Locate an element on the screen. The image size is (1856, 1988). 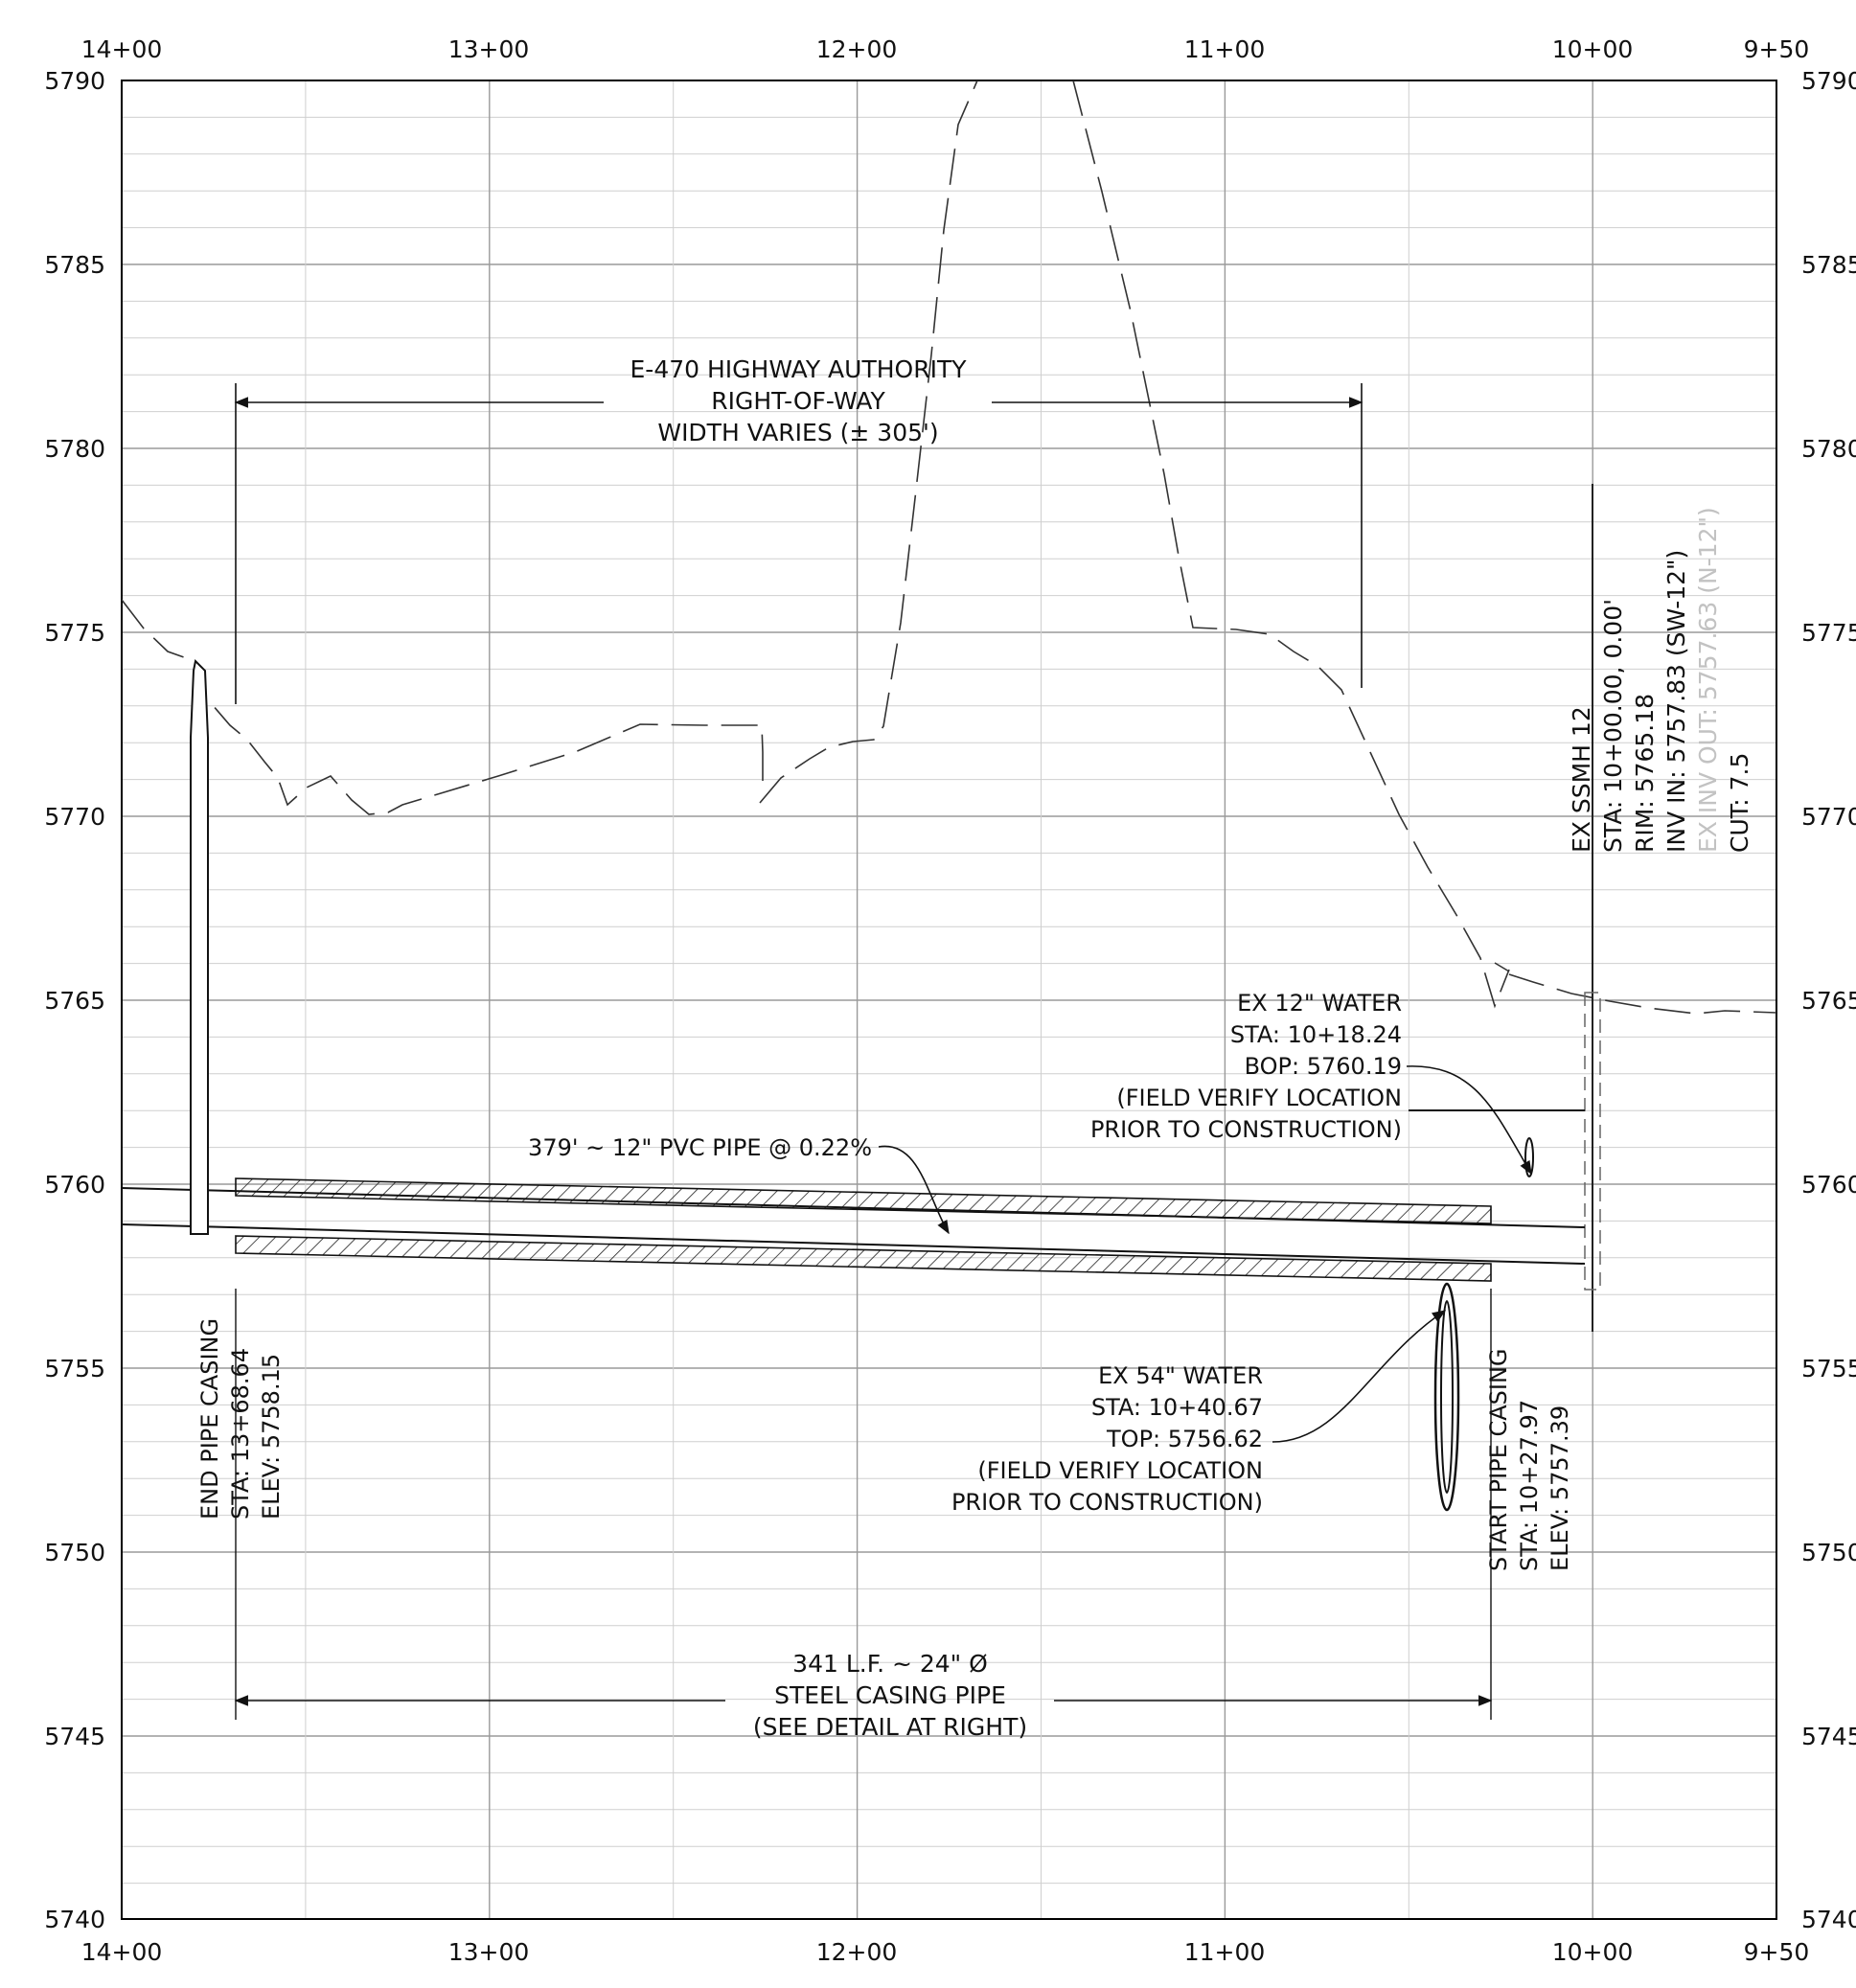
water54-pipe-outer is located at coordinates (1446, 1397).